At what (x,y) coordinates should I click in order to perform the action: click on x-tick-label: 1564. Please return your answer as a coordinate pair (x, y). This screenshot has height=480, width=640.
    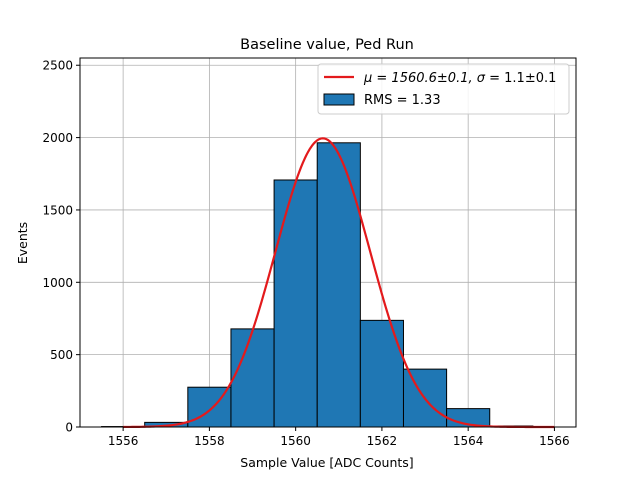
    Looking at the image, I should click on (468, 441).